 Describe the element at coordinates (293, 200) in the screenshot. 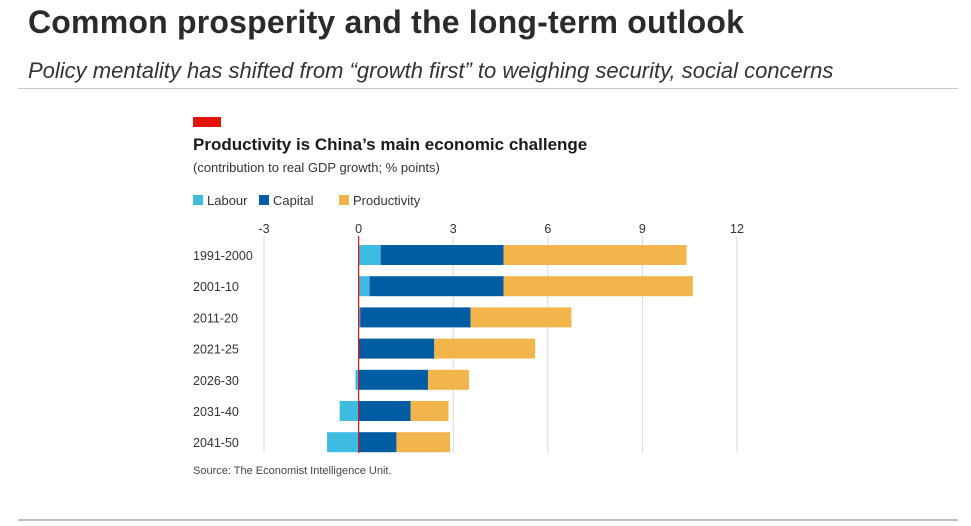

I see `legend-label-capital: Capital` at that location.